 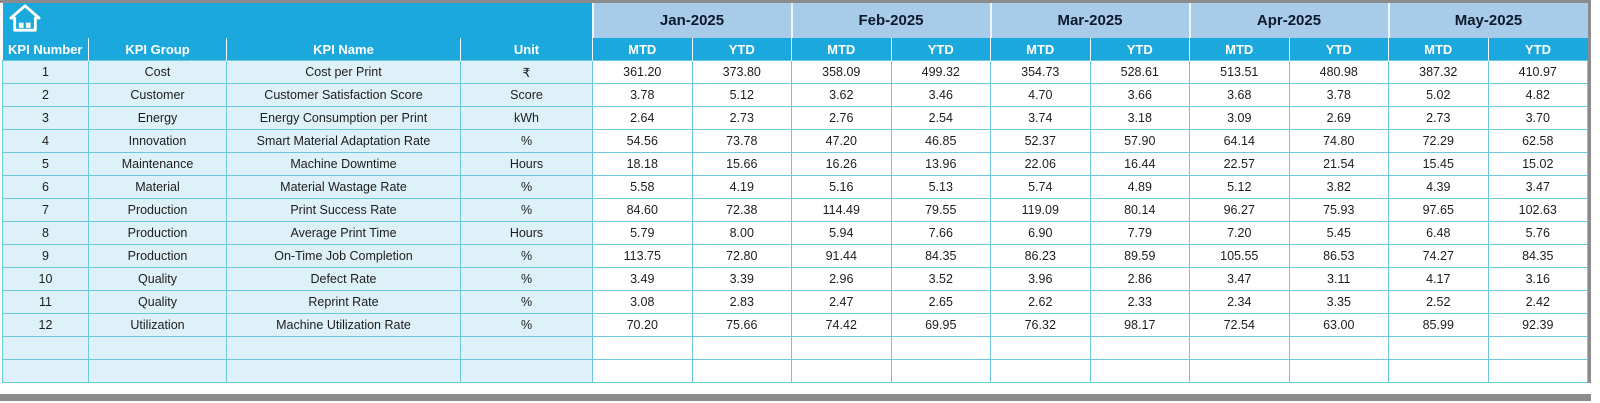 I want to click on cell-value: 74.80, so click(x=1338, y=141).